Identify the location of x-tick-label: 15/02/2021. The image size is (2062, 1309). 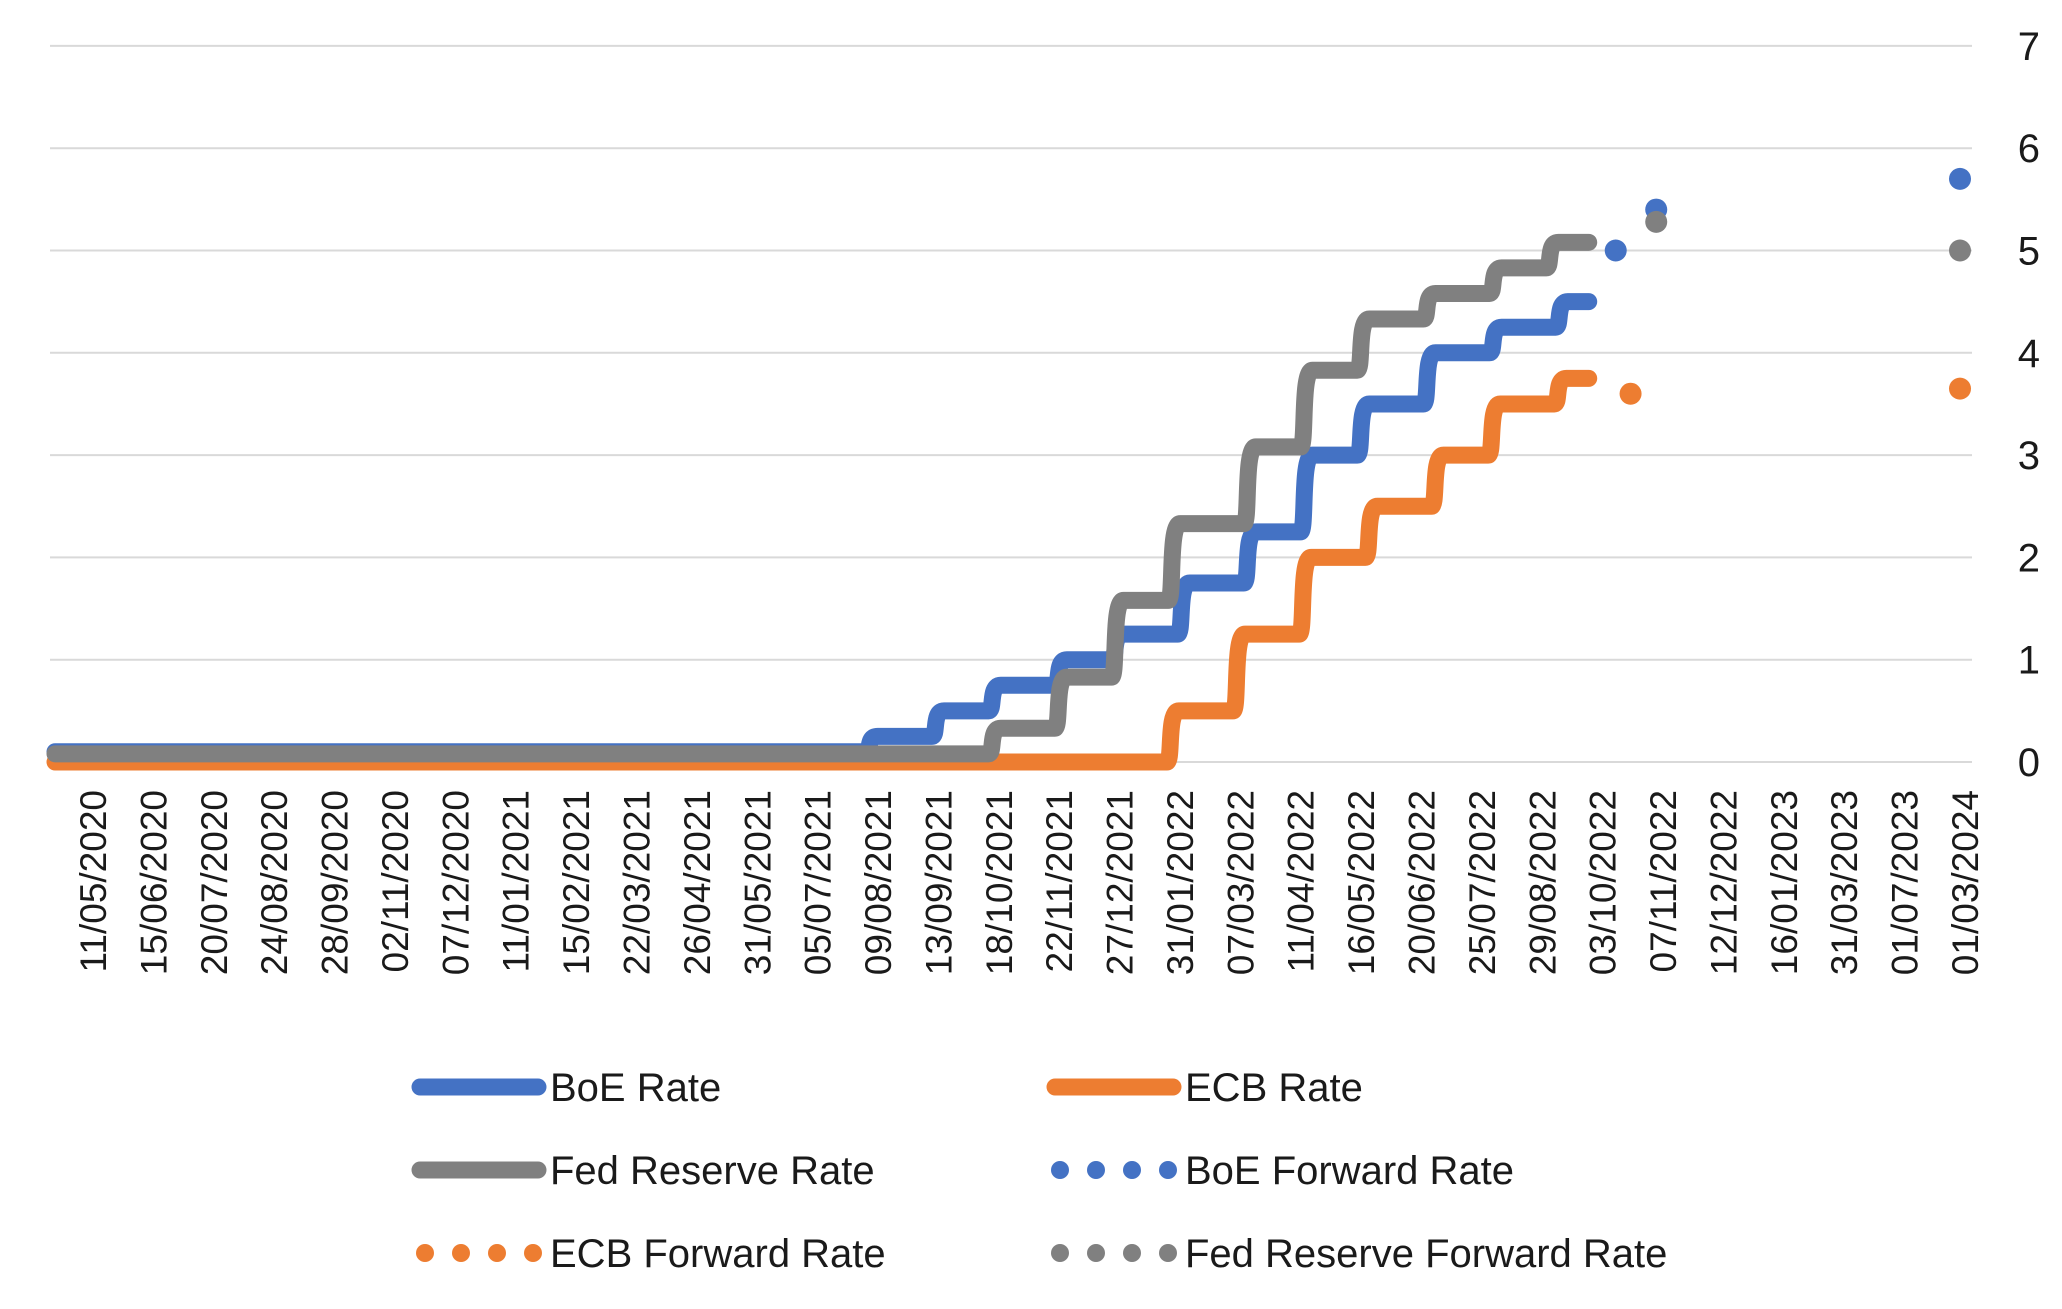
(576, 882).